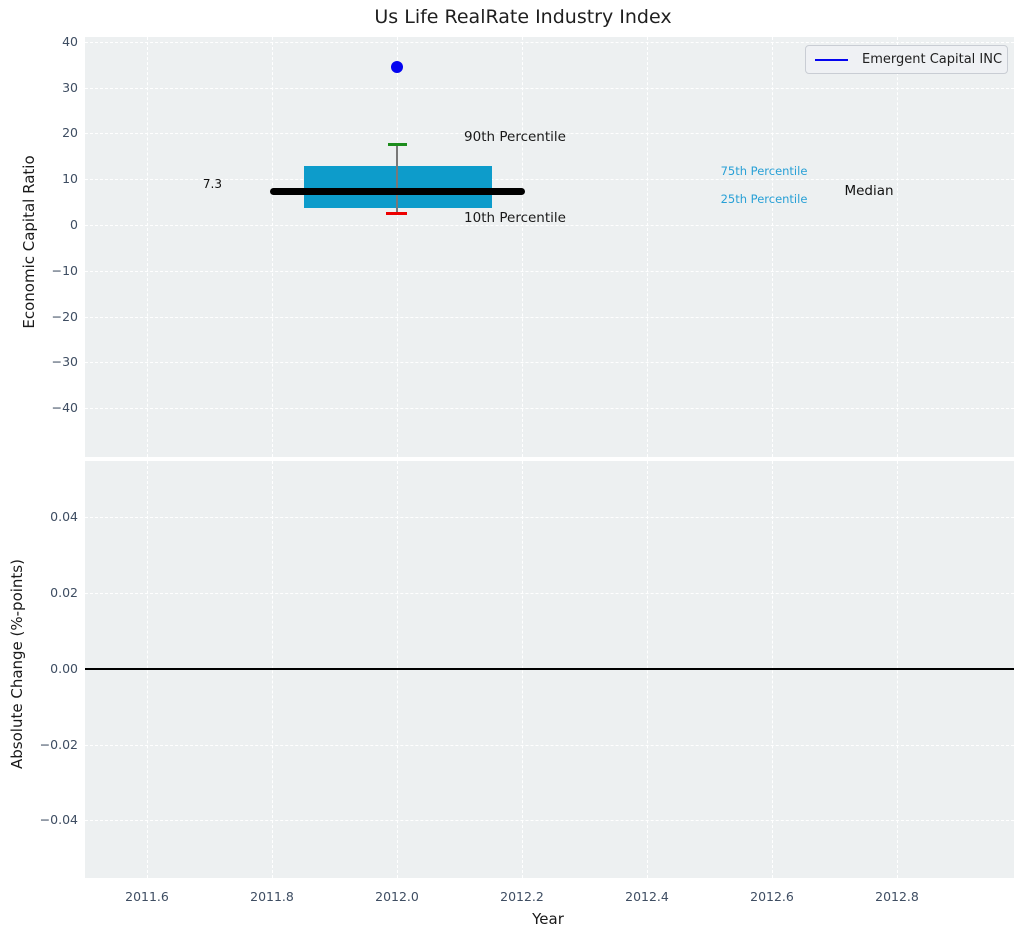 This screenshot has height=940, width=1025. What do you see at coordinates (932, 59) in the screenshot?
I see `legend-label: Emergent Capital INC` at bounding box center [932, 59].